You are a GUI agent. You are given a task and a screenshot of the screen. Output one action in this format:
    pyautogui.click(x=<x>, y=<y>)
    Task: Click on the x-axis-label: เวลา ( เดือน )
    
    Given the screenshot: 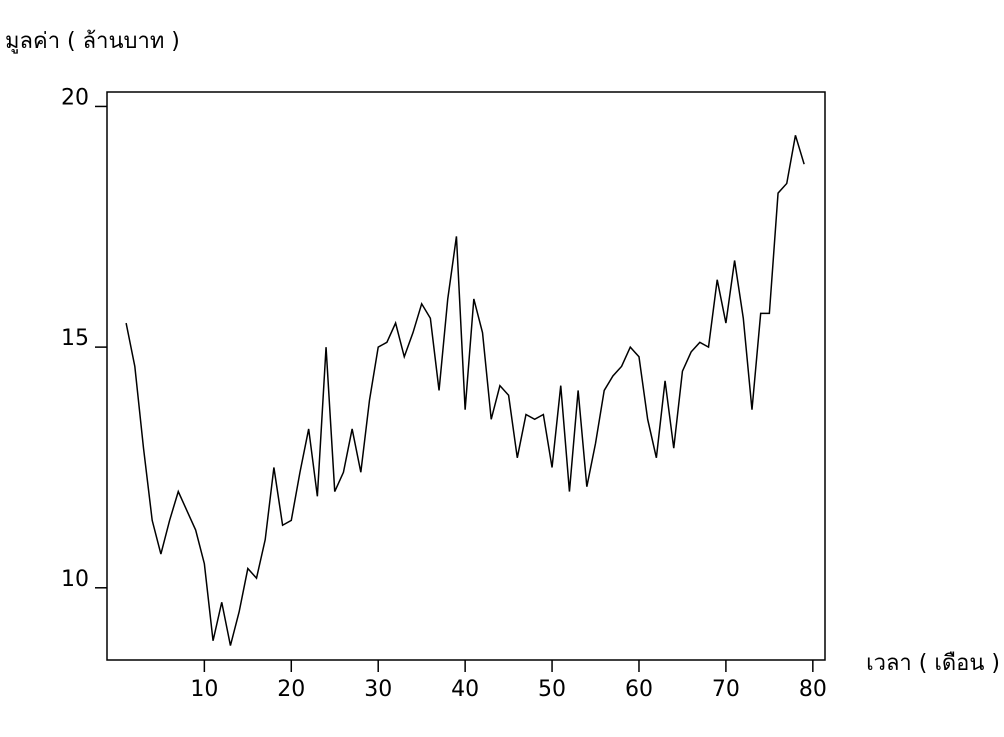 What is the action you would take?
    pyautogui.click(x=933, y=663)
    